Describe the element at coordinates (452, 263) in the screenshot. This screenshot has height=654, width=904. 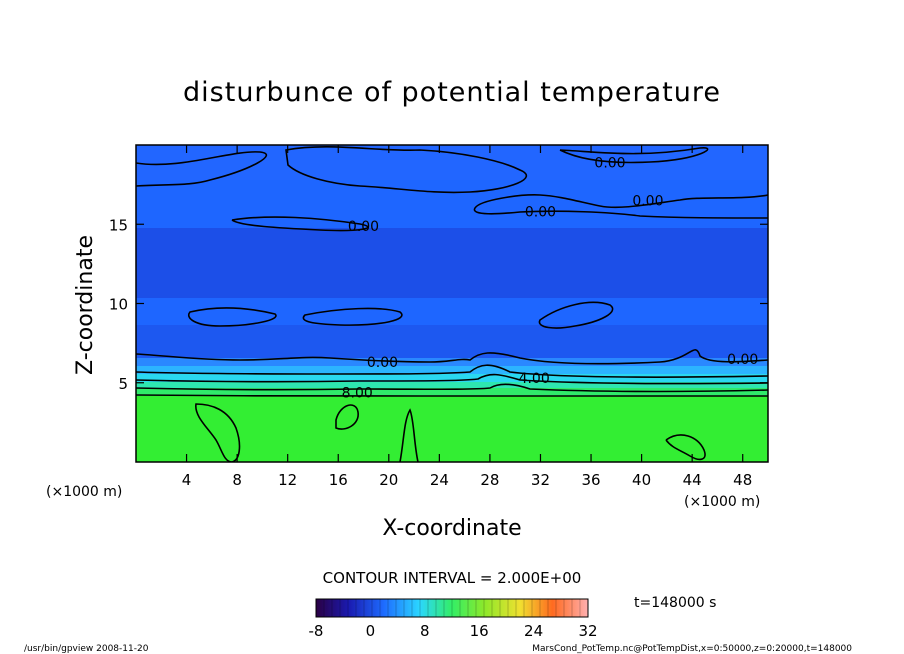
I see `mid-band-dark` at that location.